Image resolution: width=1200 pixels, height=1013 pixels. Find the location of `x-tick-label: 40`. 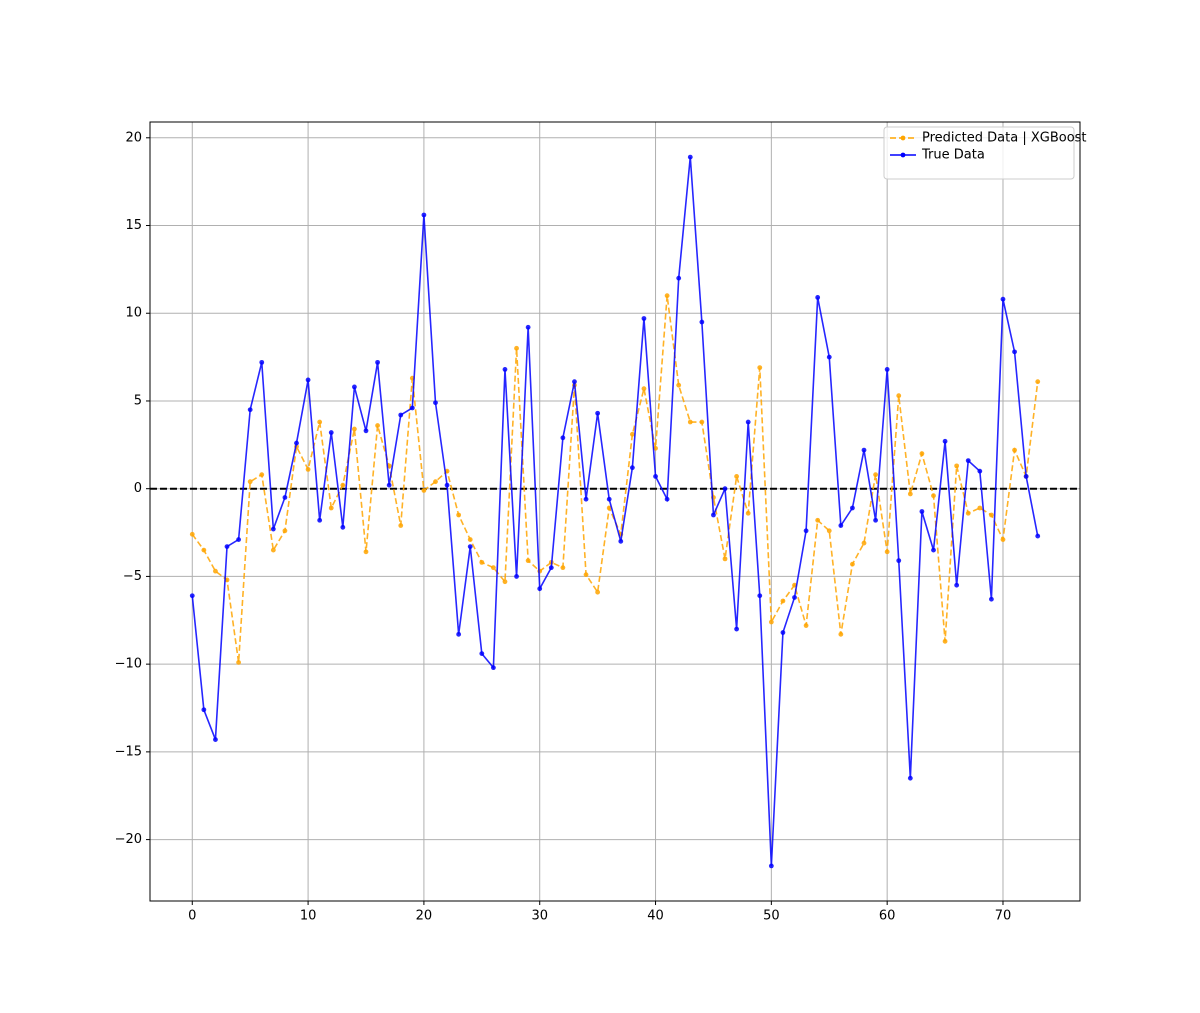

x-tick-label: 40 is located at coordinates (655, 916).